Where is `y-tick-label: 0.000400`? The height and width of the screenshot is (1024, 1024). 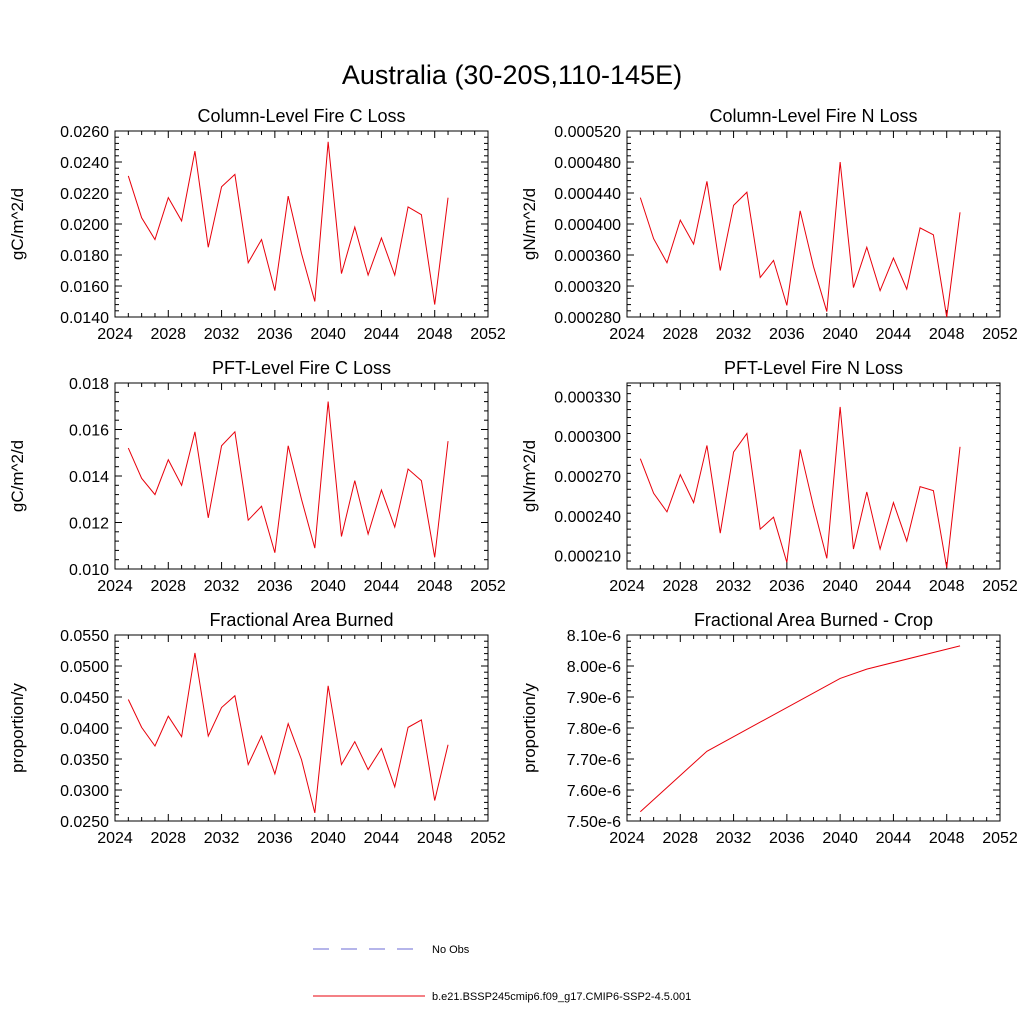 y-tick-label: 0.000400 is located at coordinates (587, 225).